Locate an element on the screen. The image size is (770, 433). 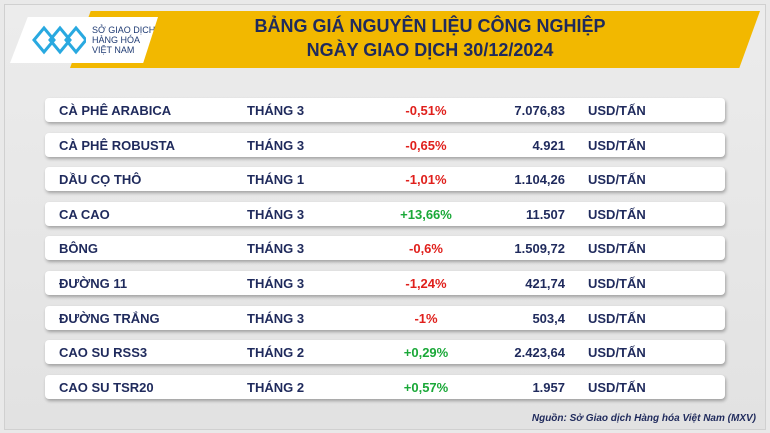
commodity-name: ĐƯỜNG 11 is located at coordinates (93, 283).